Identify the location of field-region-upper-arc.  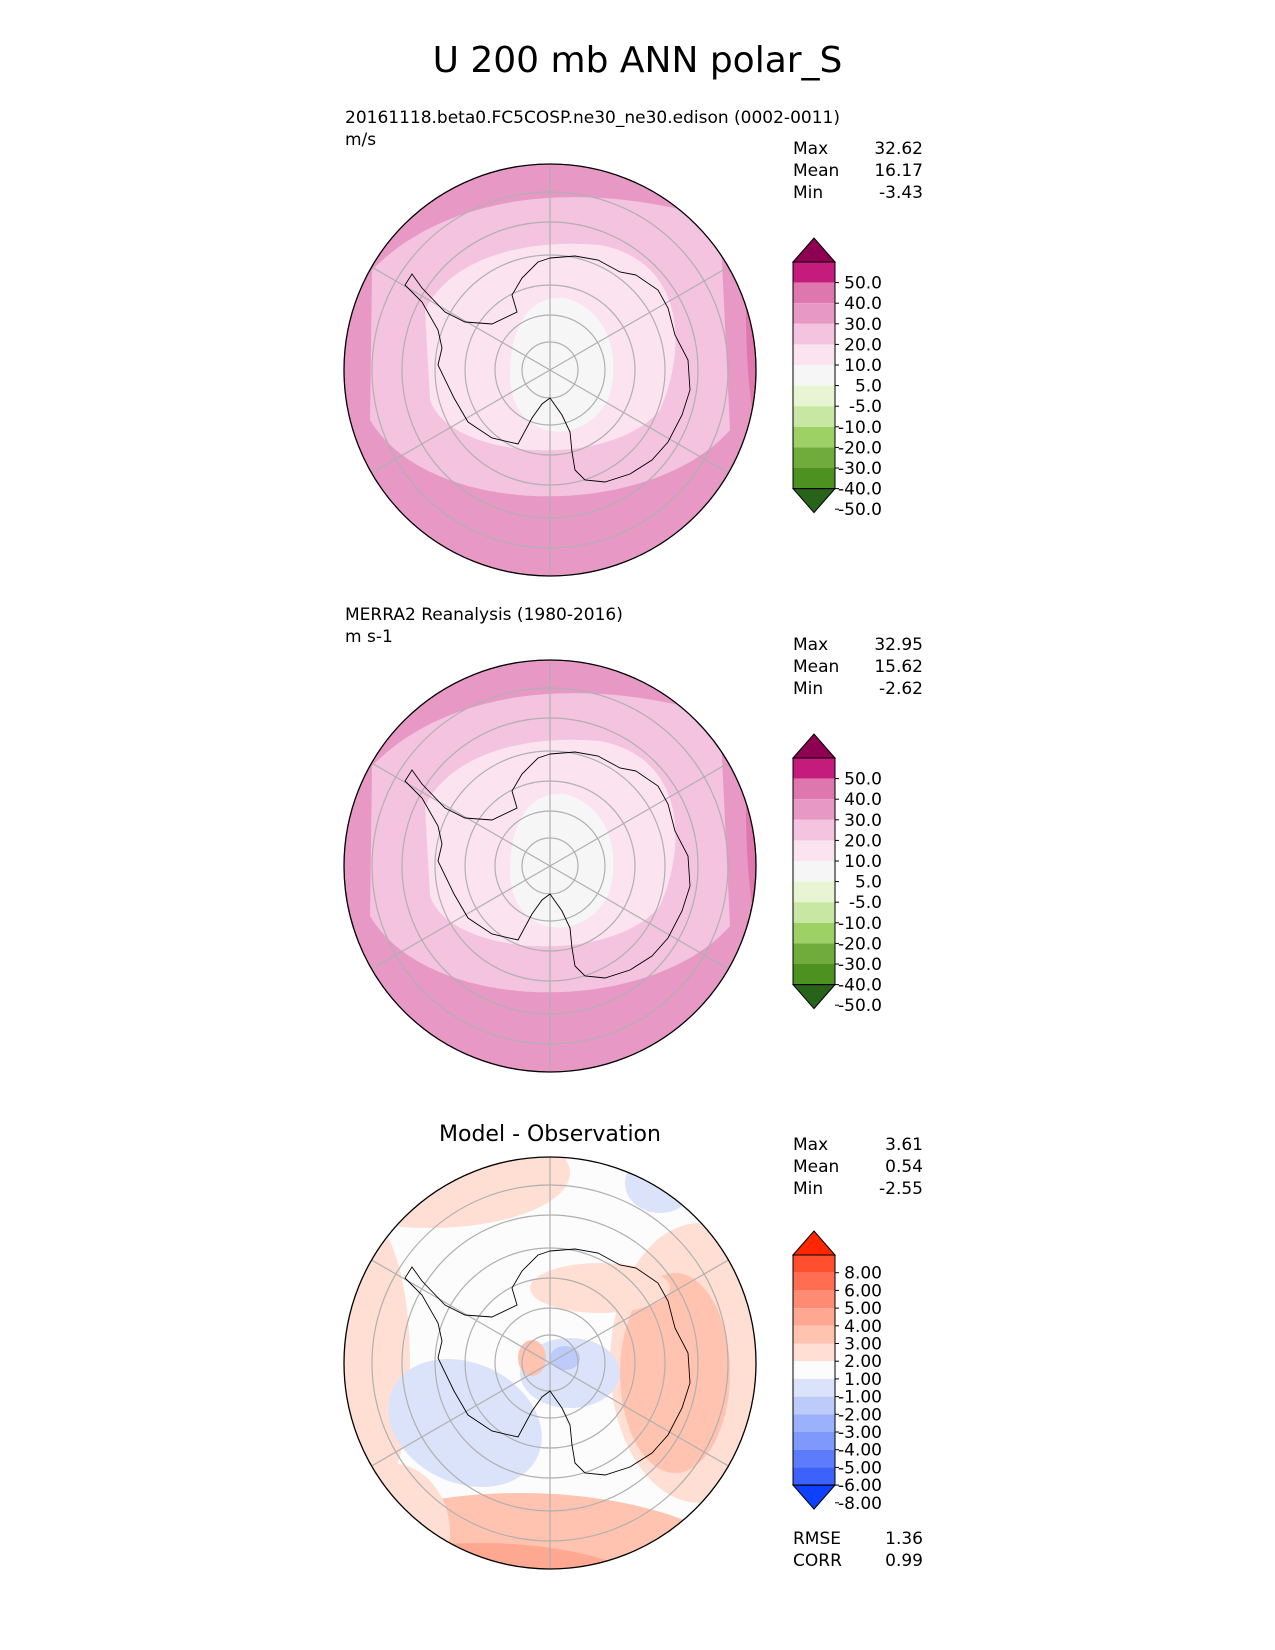
(600, 1288).